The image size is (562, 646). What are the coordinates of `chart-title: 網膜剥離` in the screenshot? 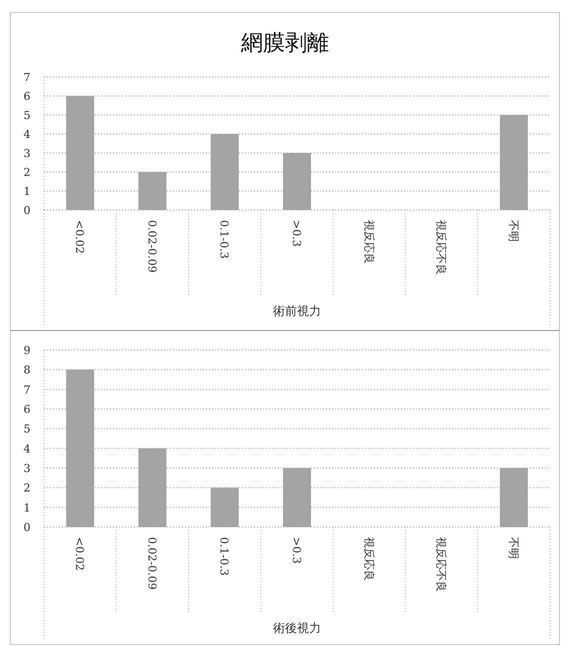 It's located at (284, 43).